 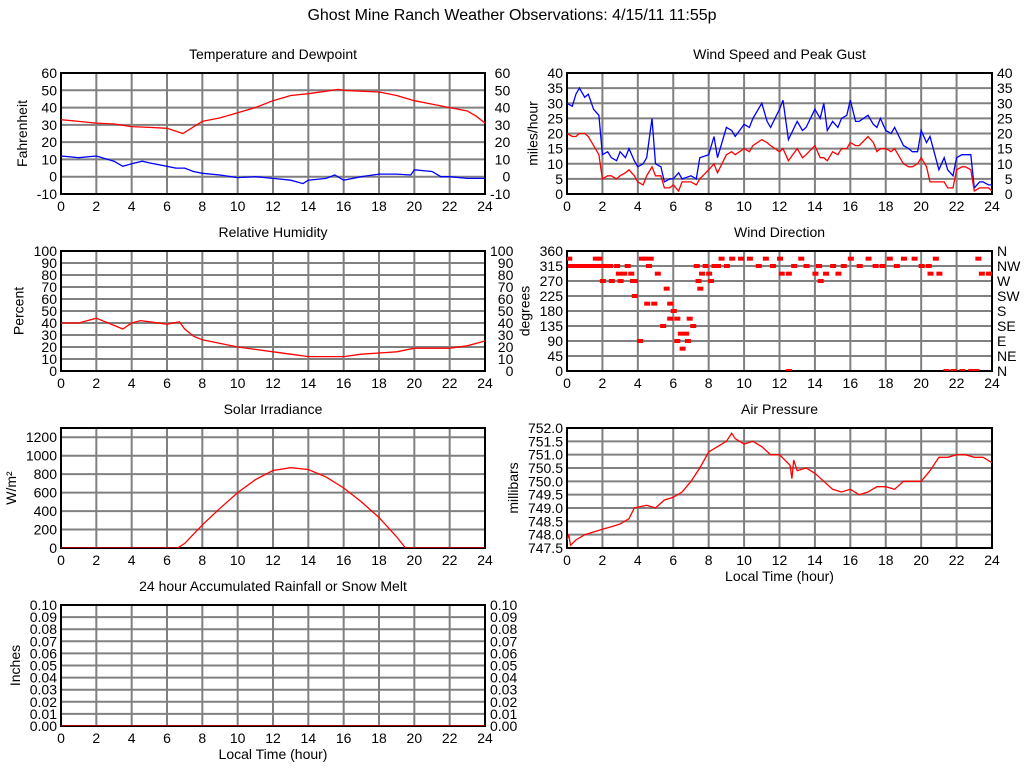 I want to click on x-tick-label: 12, so click(x=780, y=560).